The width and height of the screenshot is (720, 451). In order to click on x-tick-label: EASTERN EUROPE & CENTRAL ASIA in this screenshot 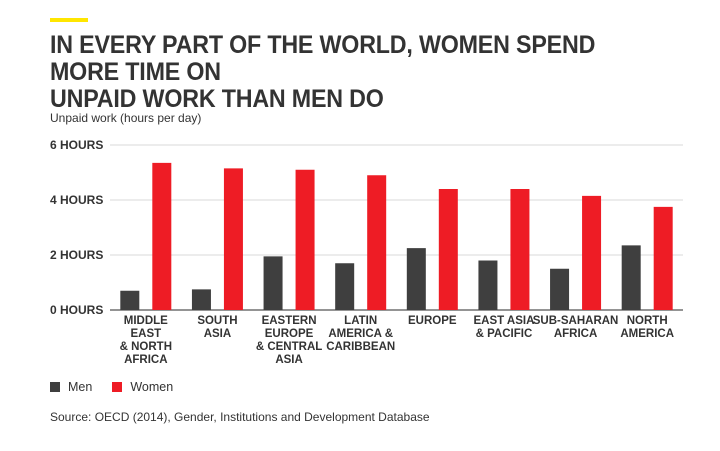, I will do `click(289, 340)`.